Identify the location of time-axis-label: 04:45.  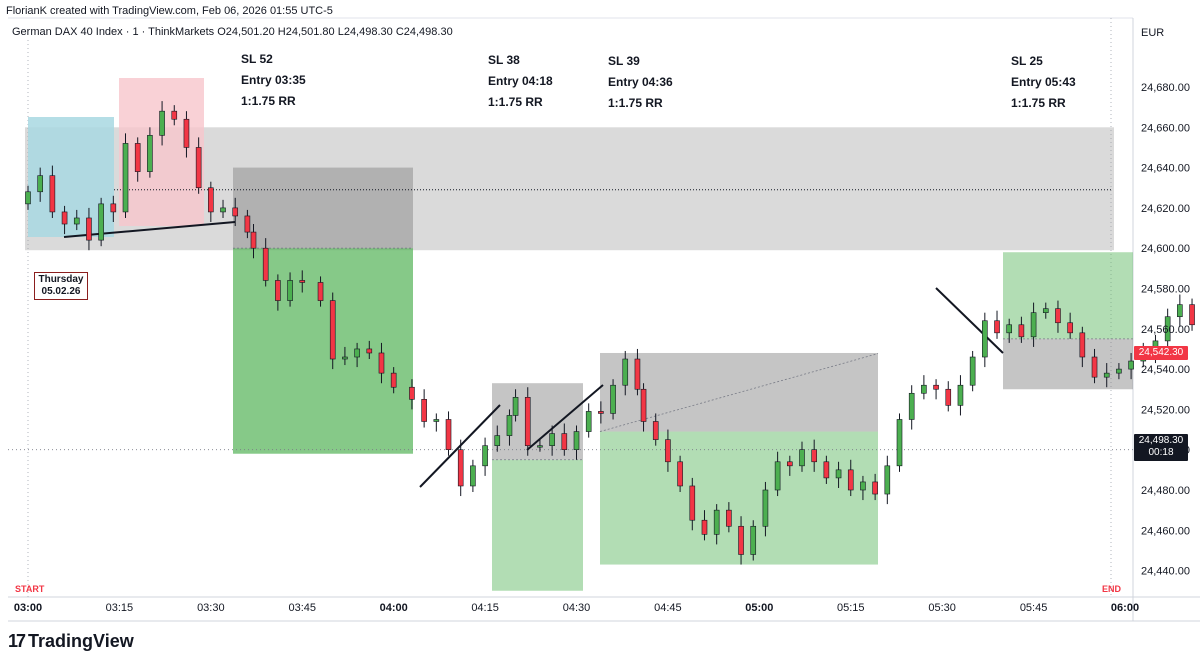
(668, 608).